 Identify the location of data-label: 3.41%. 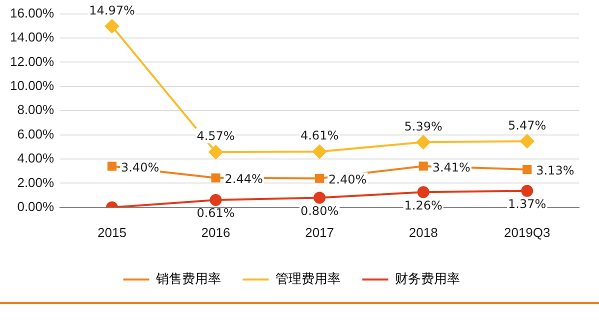
(451, 167).